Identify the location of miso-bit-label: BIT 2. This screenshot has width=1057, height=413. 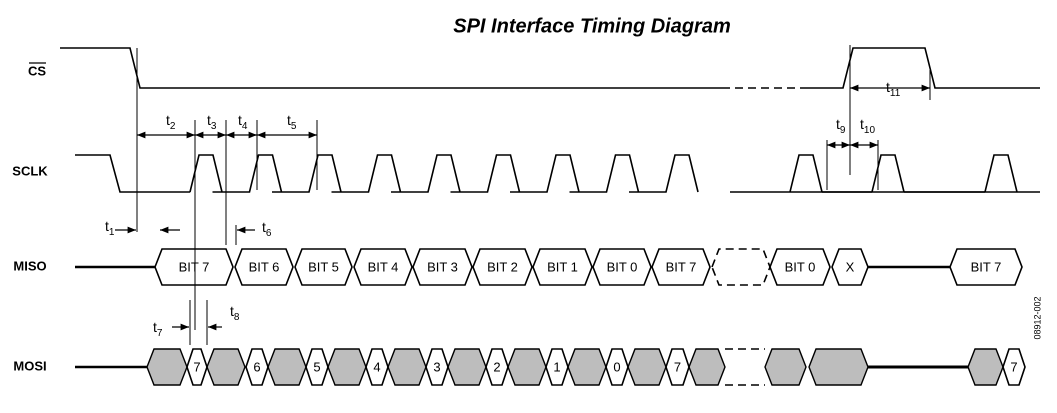
(502, 266).